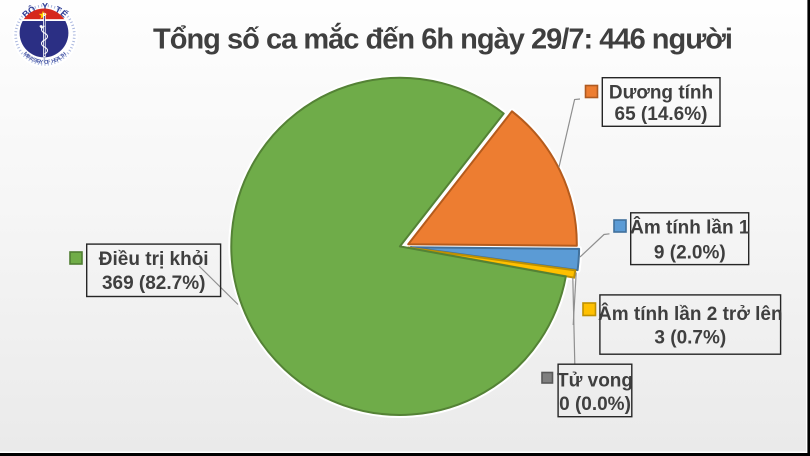 Image resolution: width=810 pixels, height=456 pixels. Describe the element at coordinates (154, 283) in the screenshot. I see `svg-text: 369 (82.7%)` at that location.